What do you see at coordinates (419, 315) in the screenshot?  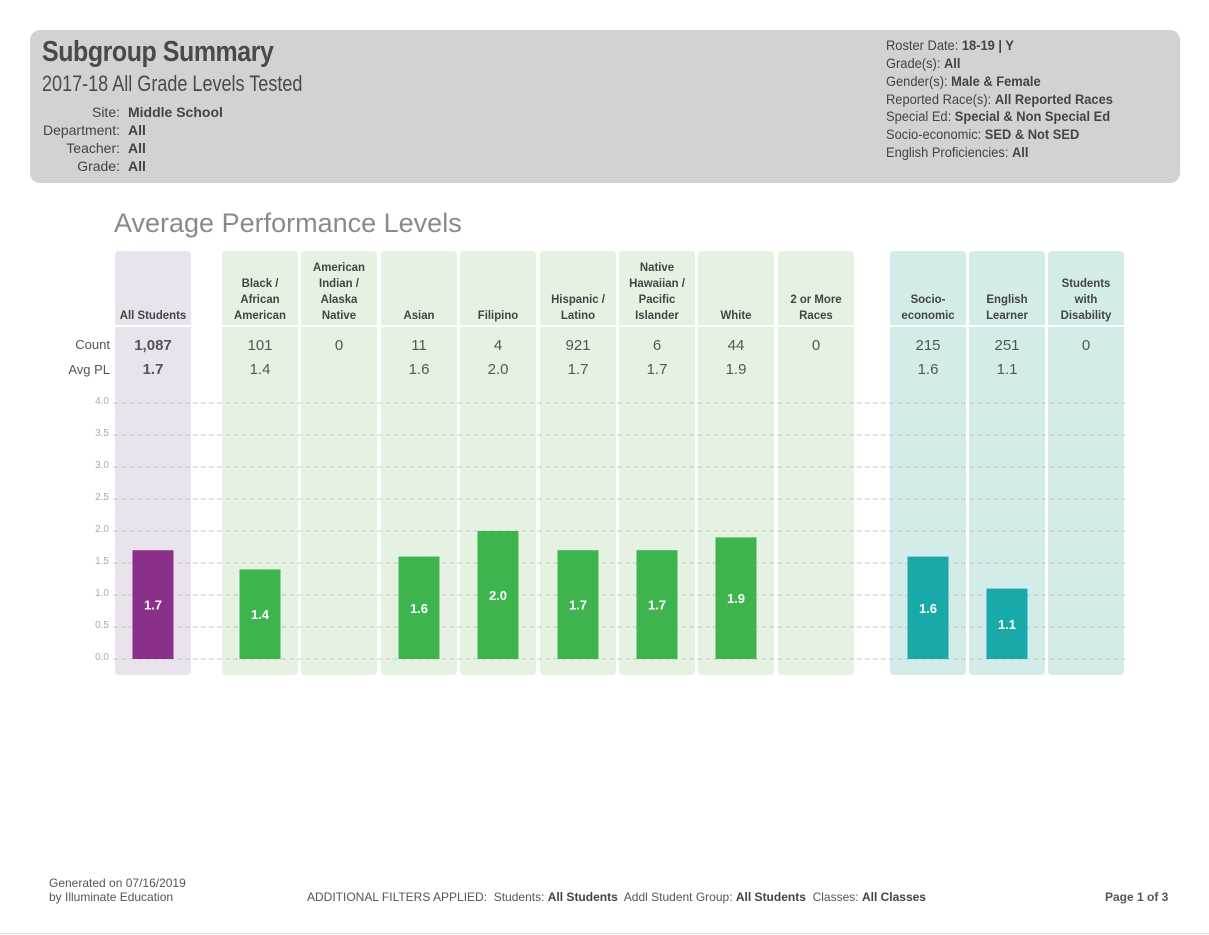 I see `column-header: Asian` at bounding box center [419, 315].